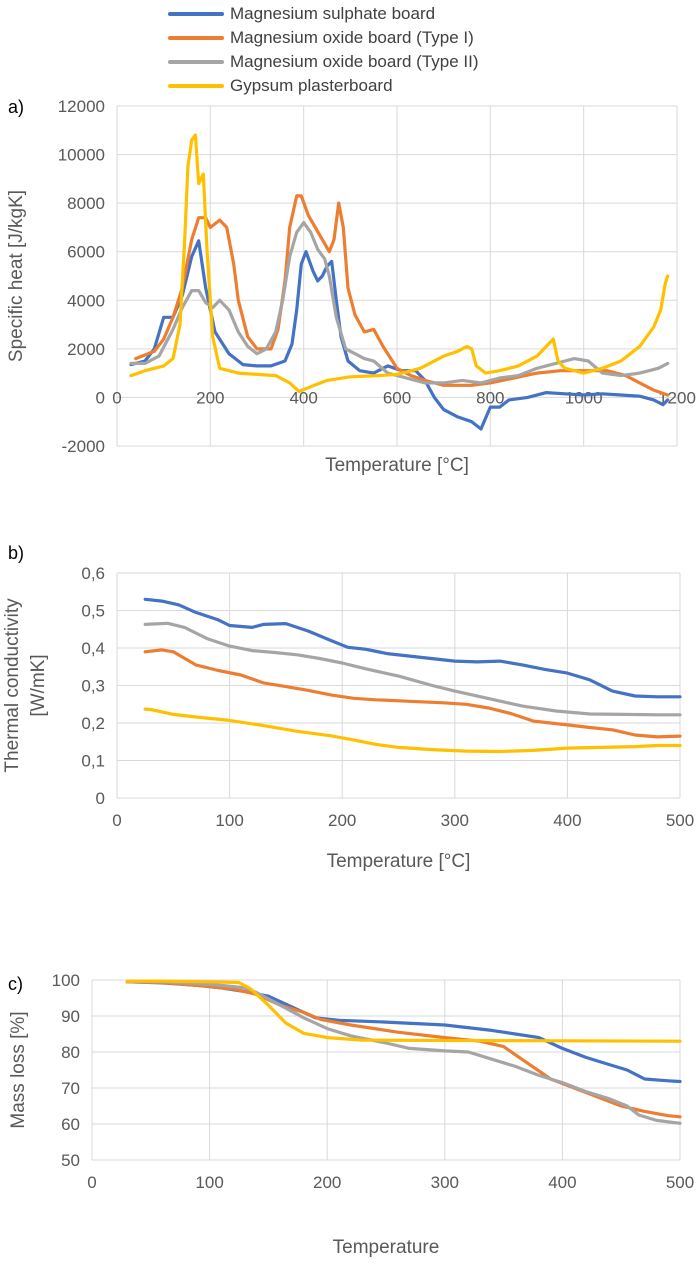  Describe the element at coordinates (402, 295) in the screenshot. I see `panel-a-series-line-oxide-type1` at that location.